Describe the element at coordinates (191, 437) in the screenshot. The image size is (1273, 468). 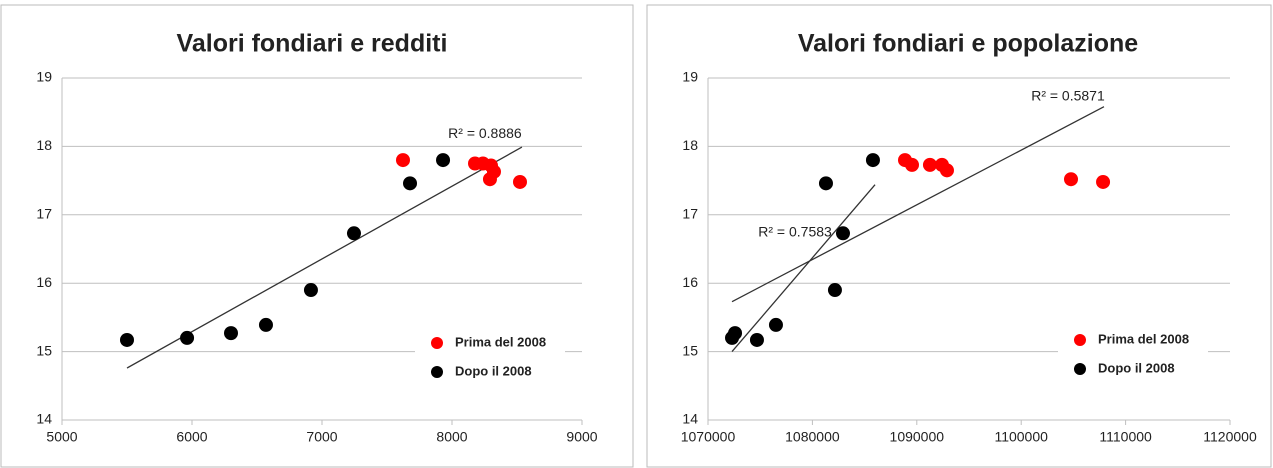
I see `x-tick-label: 6000` at that location.